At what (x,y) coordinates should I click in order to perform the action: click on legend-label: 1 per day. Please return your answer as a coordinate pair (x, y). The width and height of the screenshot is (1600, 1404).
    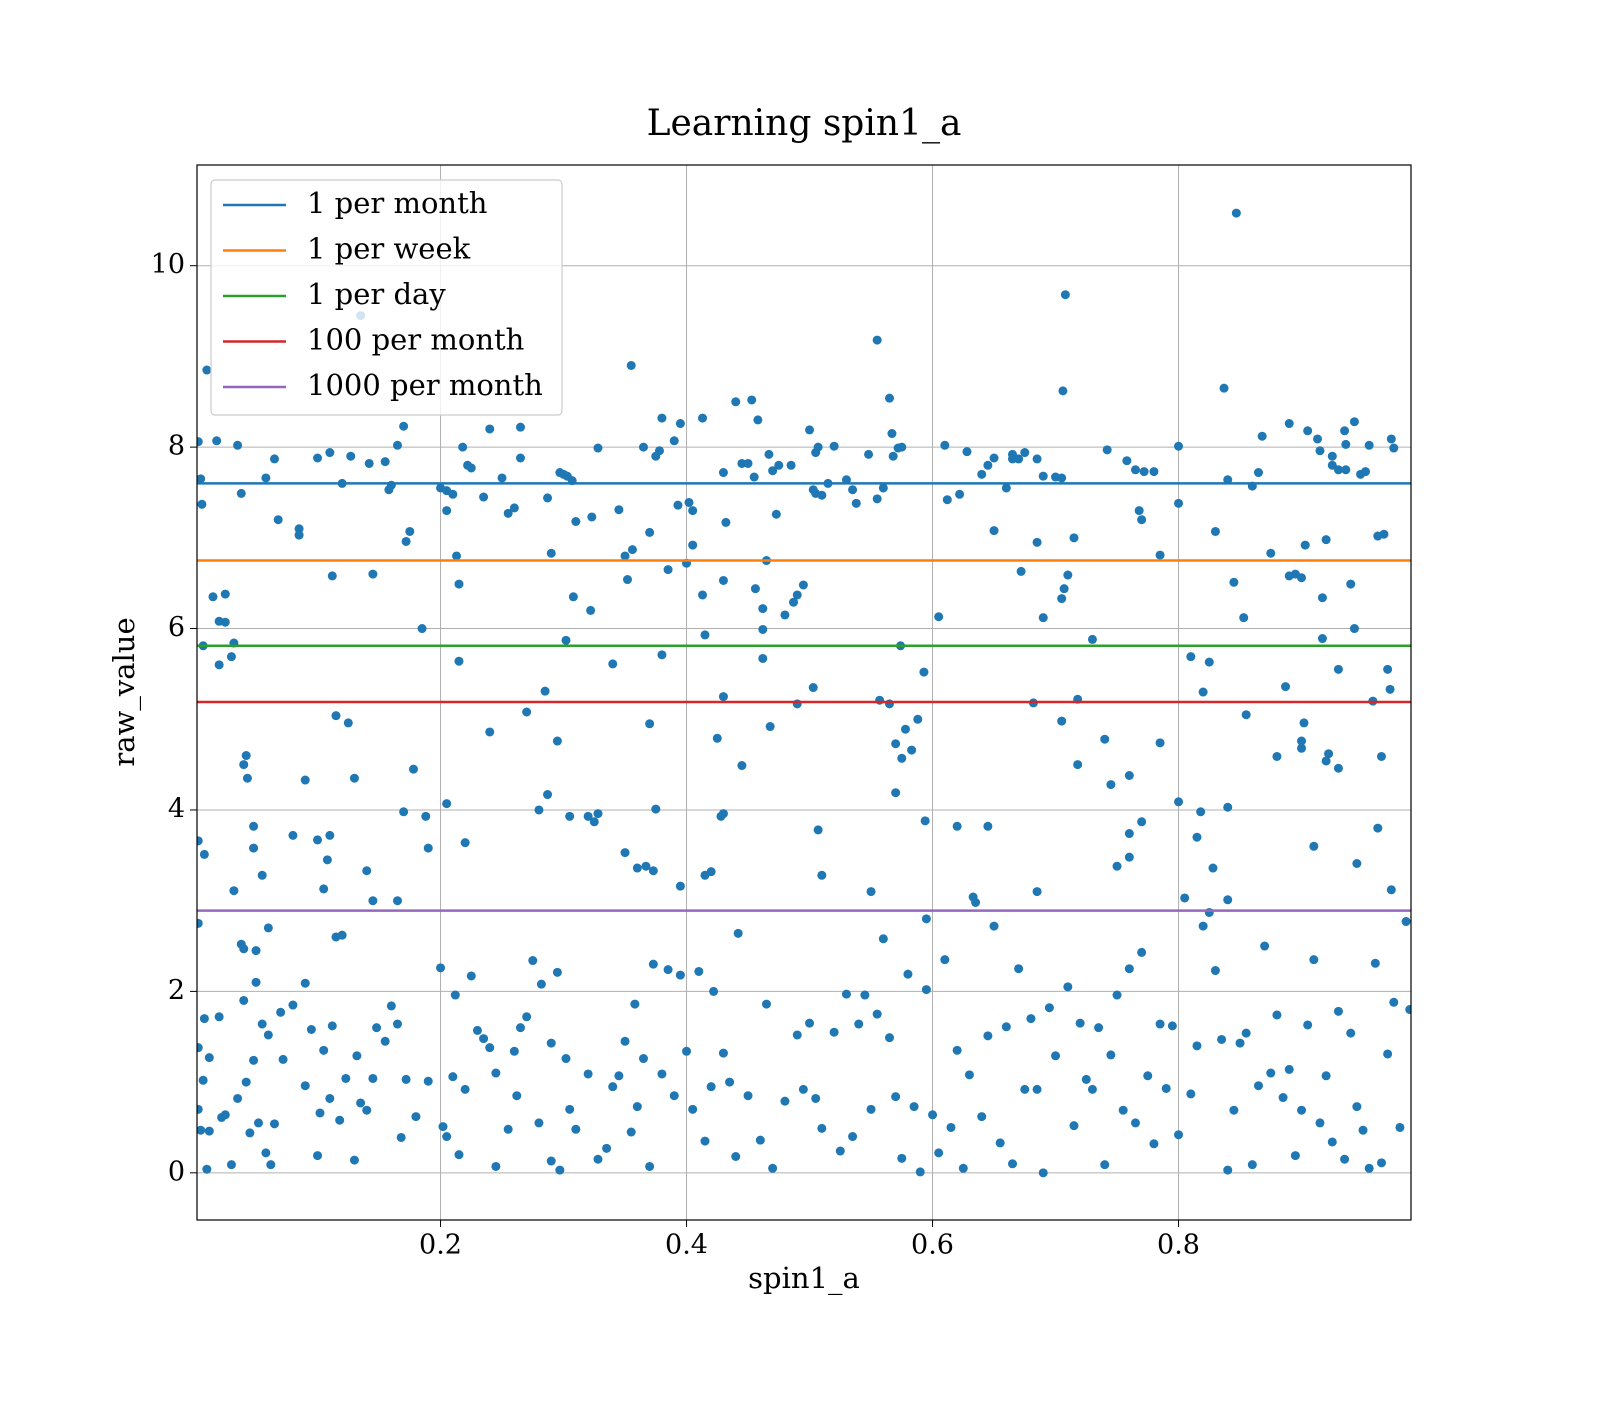
    Looking at the image, I should click on (376, 294).